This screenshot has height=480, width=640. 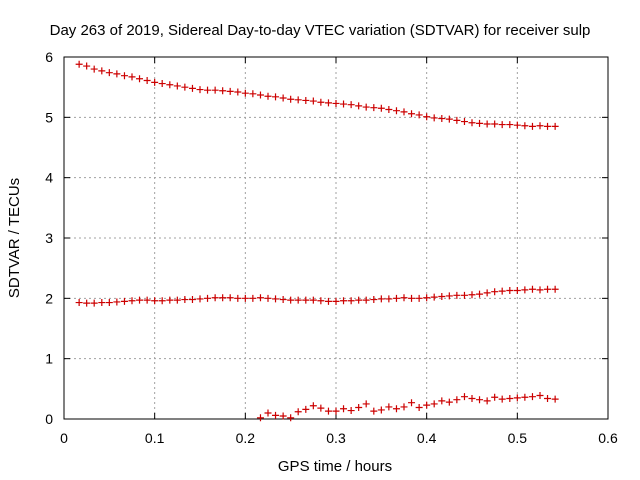 I want to click on y-tick-label: 1, so click(x=49, y=359).